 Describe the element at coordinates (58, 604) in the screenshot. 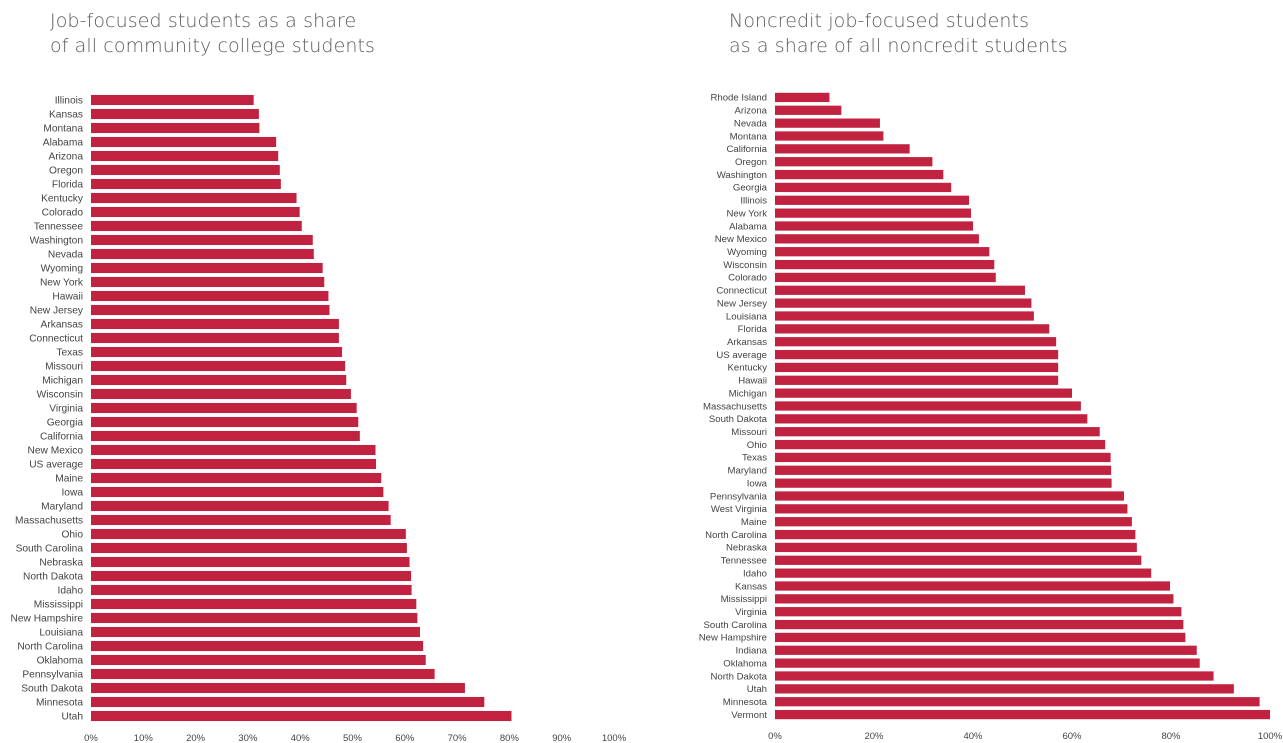

I see `left-category-label: Mississippi` at that location.